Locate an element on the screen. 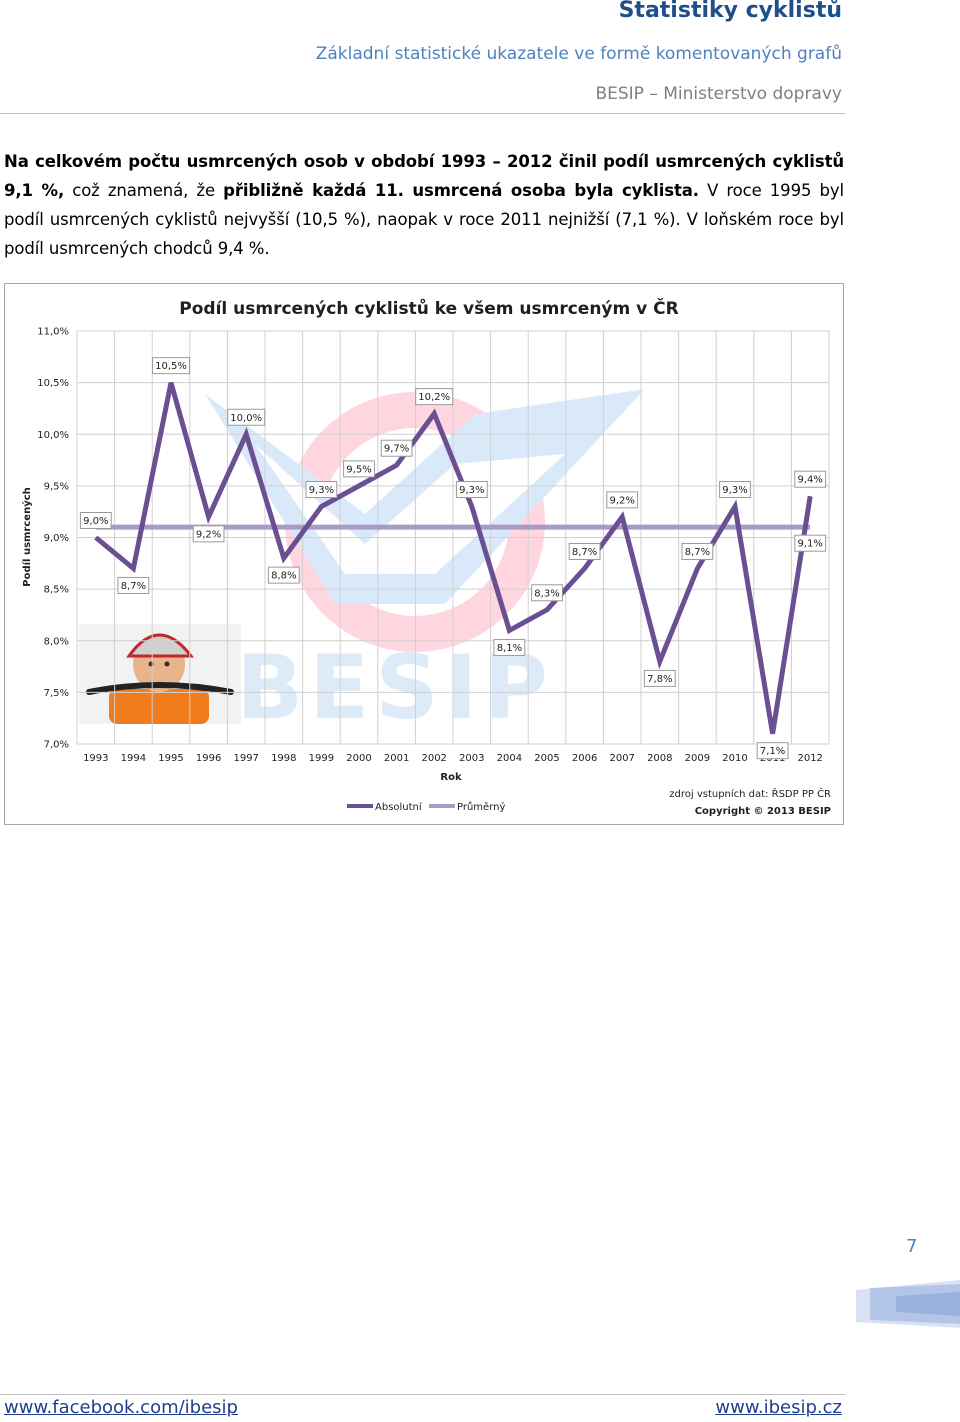 The image size is (960, 1422). data-label: 9,4% is located at coordinates (810, 479).